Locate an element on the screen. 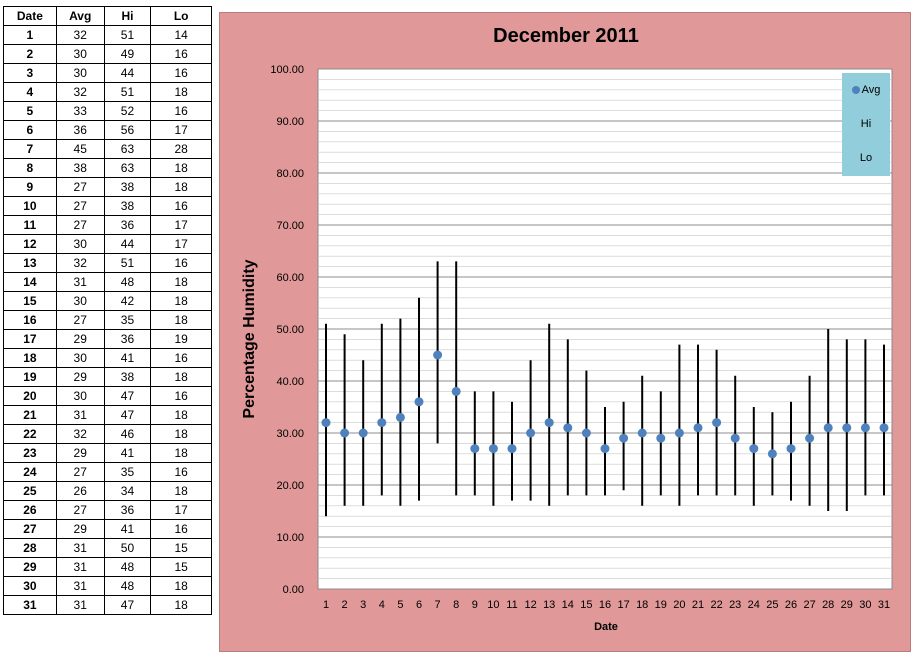 Image resolution: width=915 pixels, height=658 pixels. table-row: 9 27 38 18 is located at coordinates (107, 187).